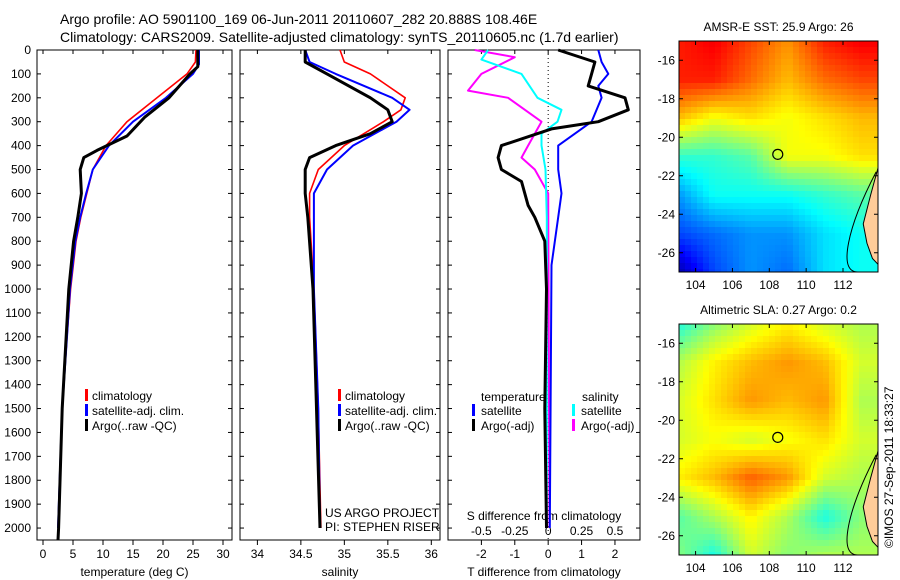 The height and width of the screenshot is (580, 900). I want to click on legend-swatch, so click(86, 410).